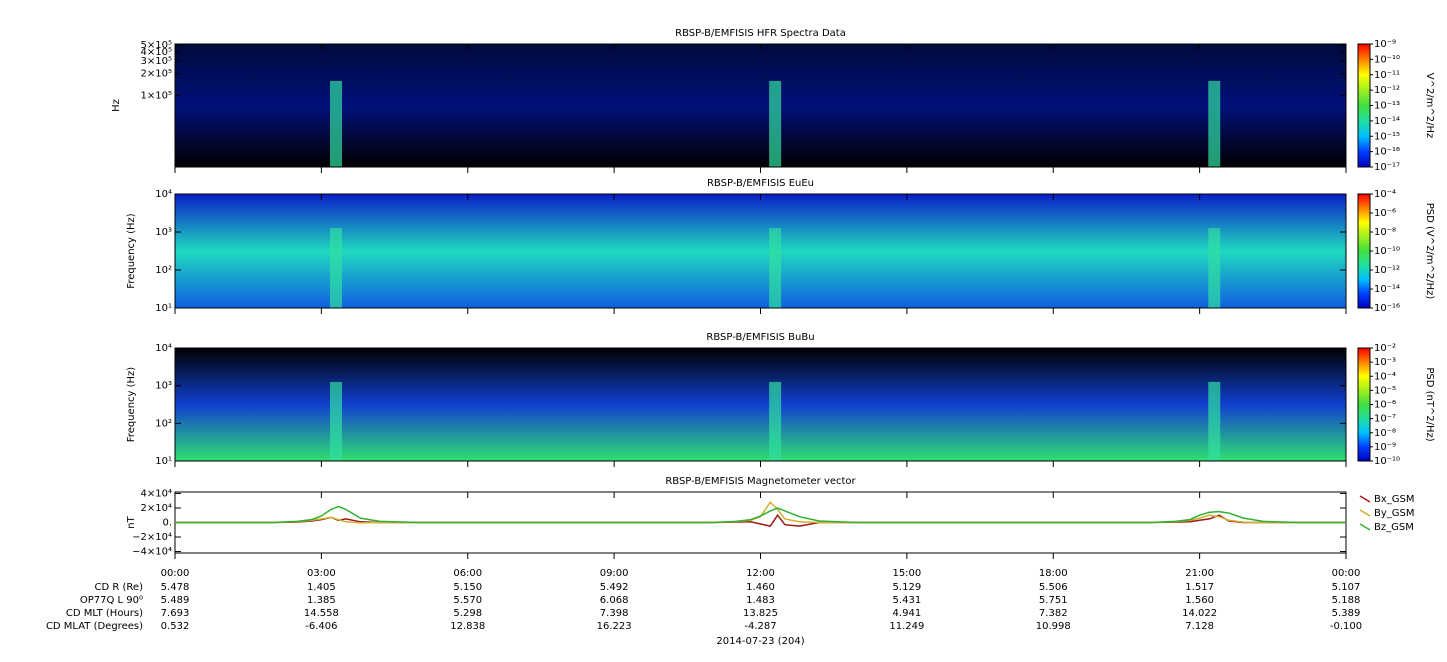  What do you see at coordinates (156, 61) in the screenshot?
I see `y-tick-label: 3×10⁵` at bounding box center [156, 61].